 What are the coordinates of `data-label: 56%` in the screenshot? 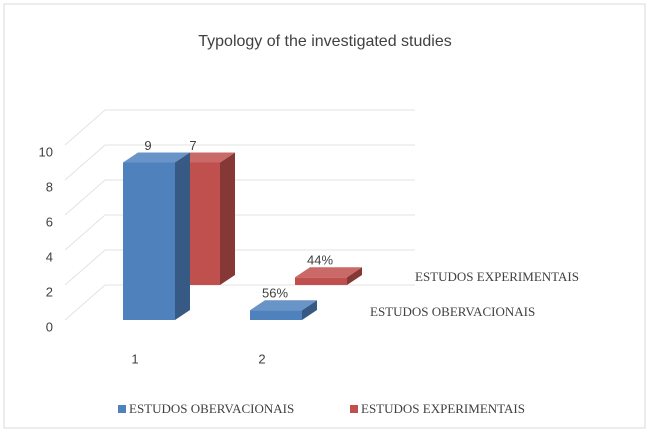 It's located at (275, 293).